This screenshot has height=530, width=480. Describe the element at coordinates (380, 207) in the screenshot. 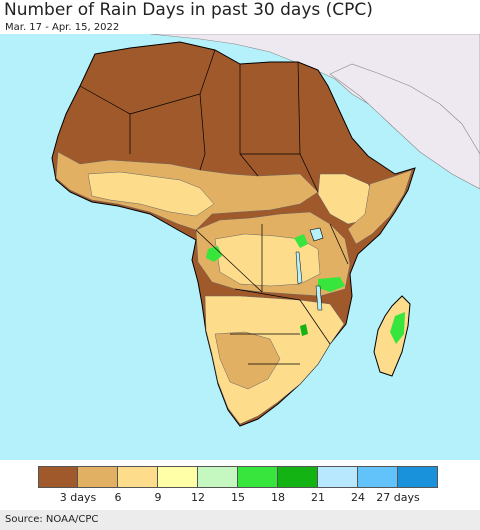

I see `somalia-zone` at that location.